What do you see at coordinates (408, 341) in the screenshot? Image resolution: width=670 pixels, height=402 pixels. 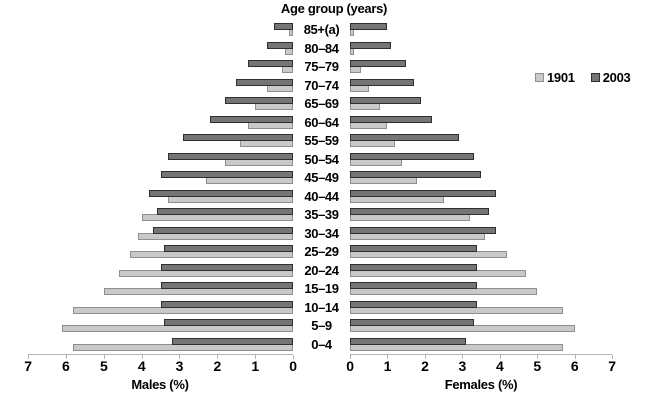 I see `bar-females-2003-0–4` at bounding box center [408, 341].